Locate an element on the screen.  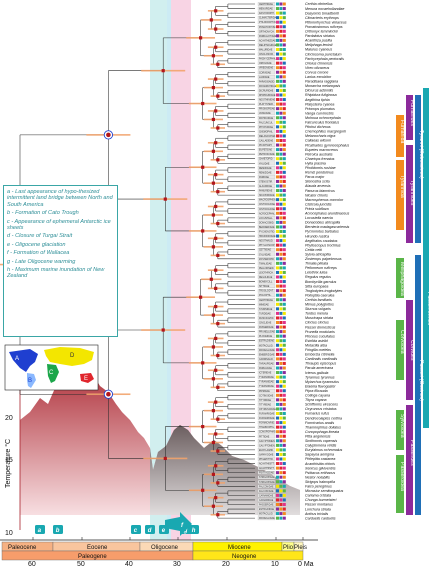
passerides-bar is located at coordinates (409, 460).